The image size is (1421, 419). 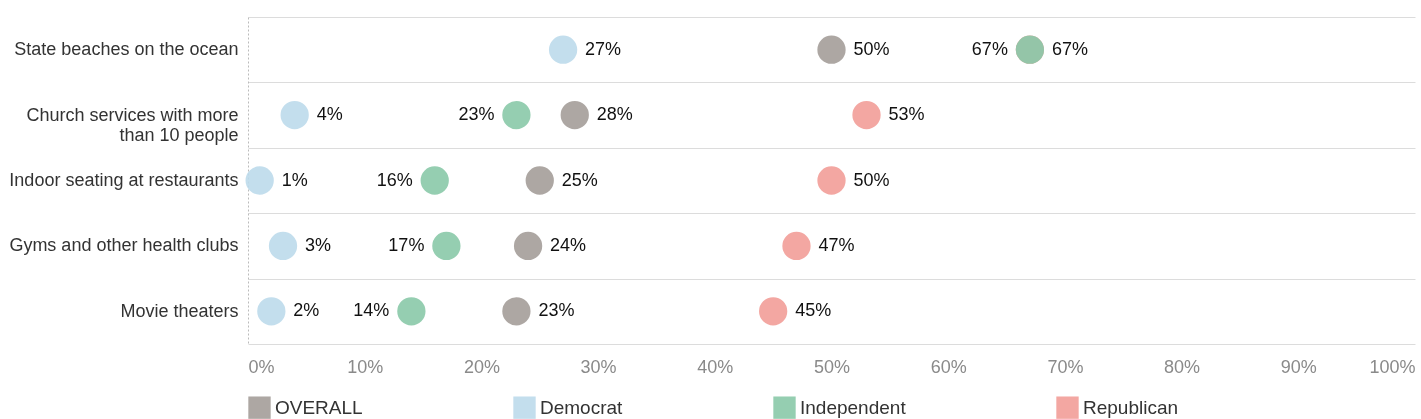 What do you see at coordinates (1065, 366) in the screenshot?
I see `x-tick-label: 70%` at bounding box center [1065, 366].